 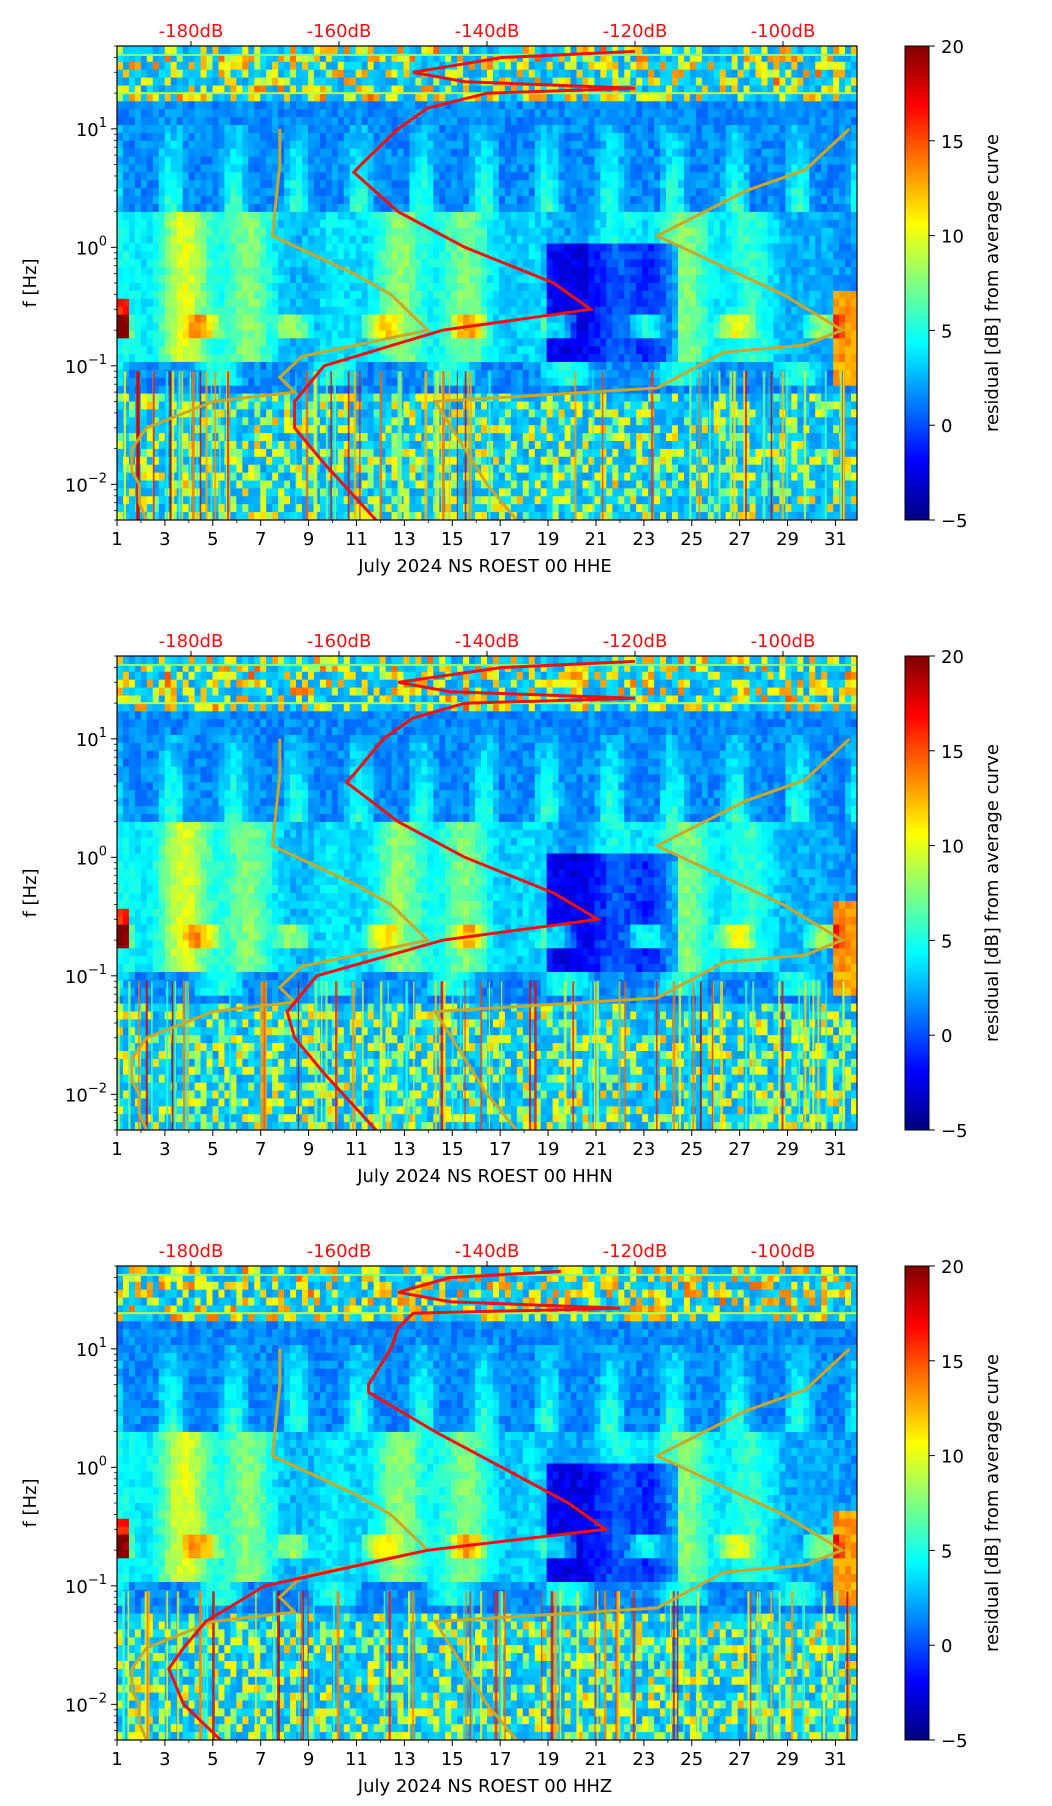 What do you see at coordinates (86, 483) in the screenshot?
I see `y-tick-label: 10⁻²` at bounding box center [86, 483].